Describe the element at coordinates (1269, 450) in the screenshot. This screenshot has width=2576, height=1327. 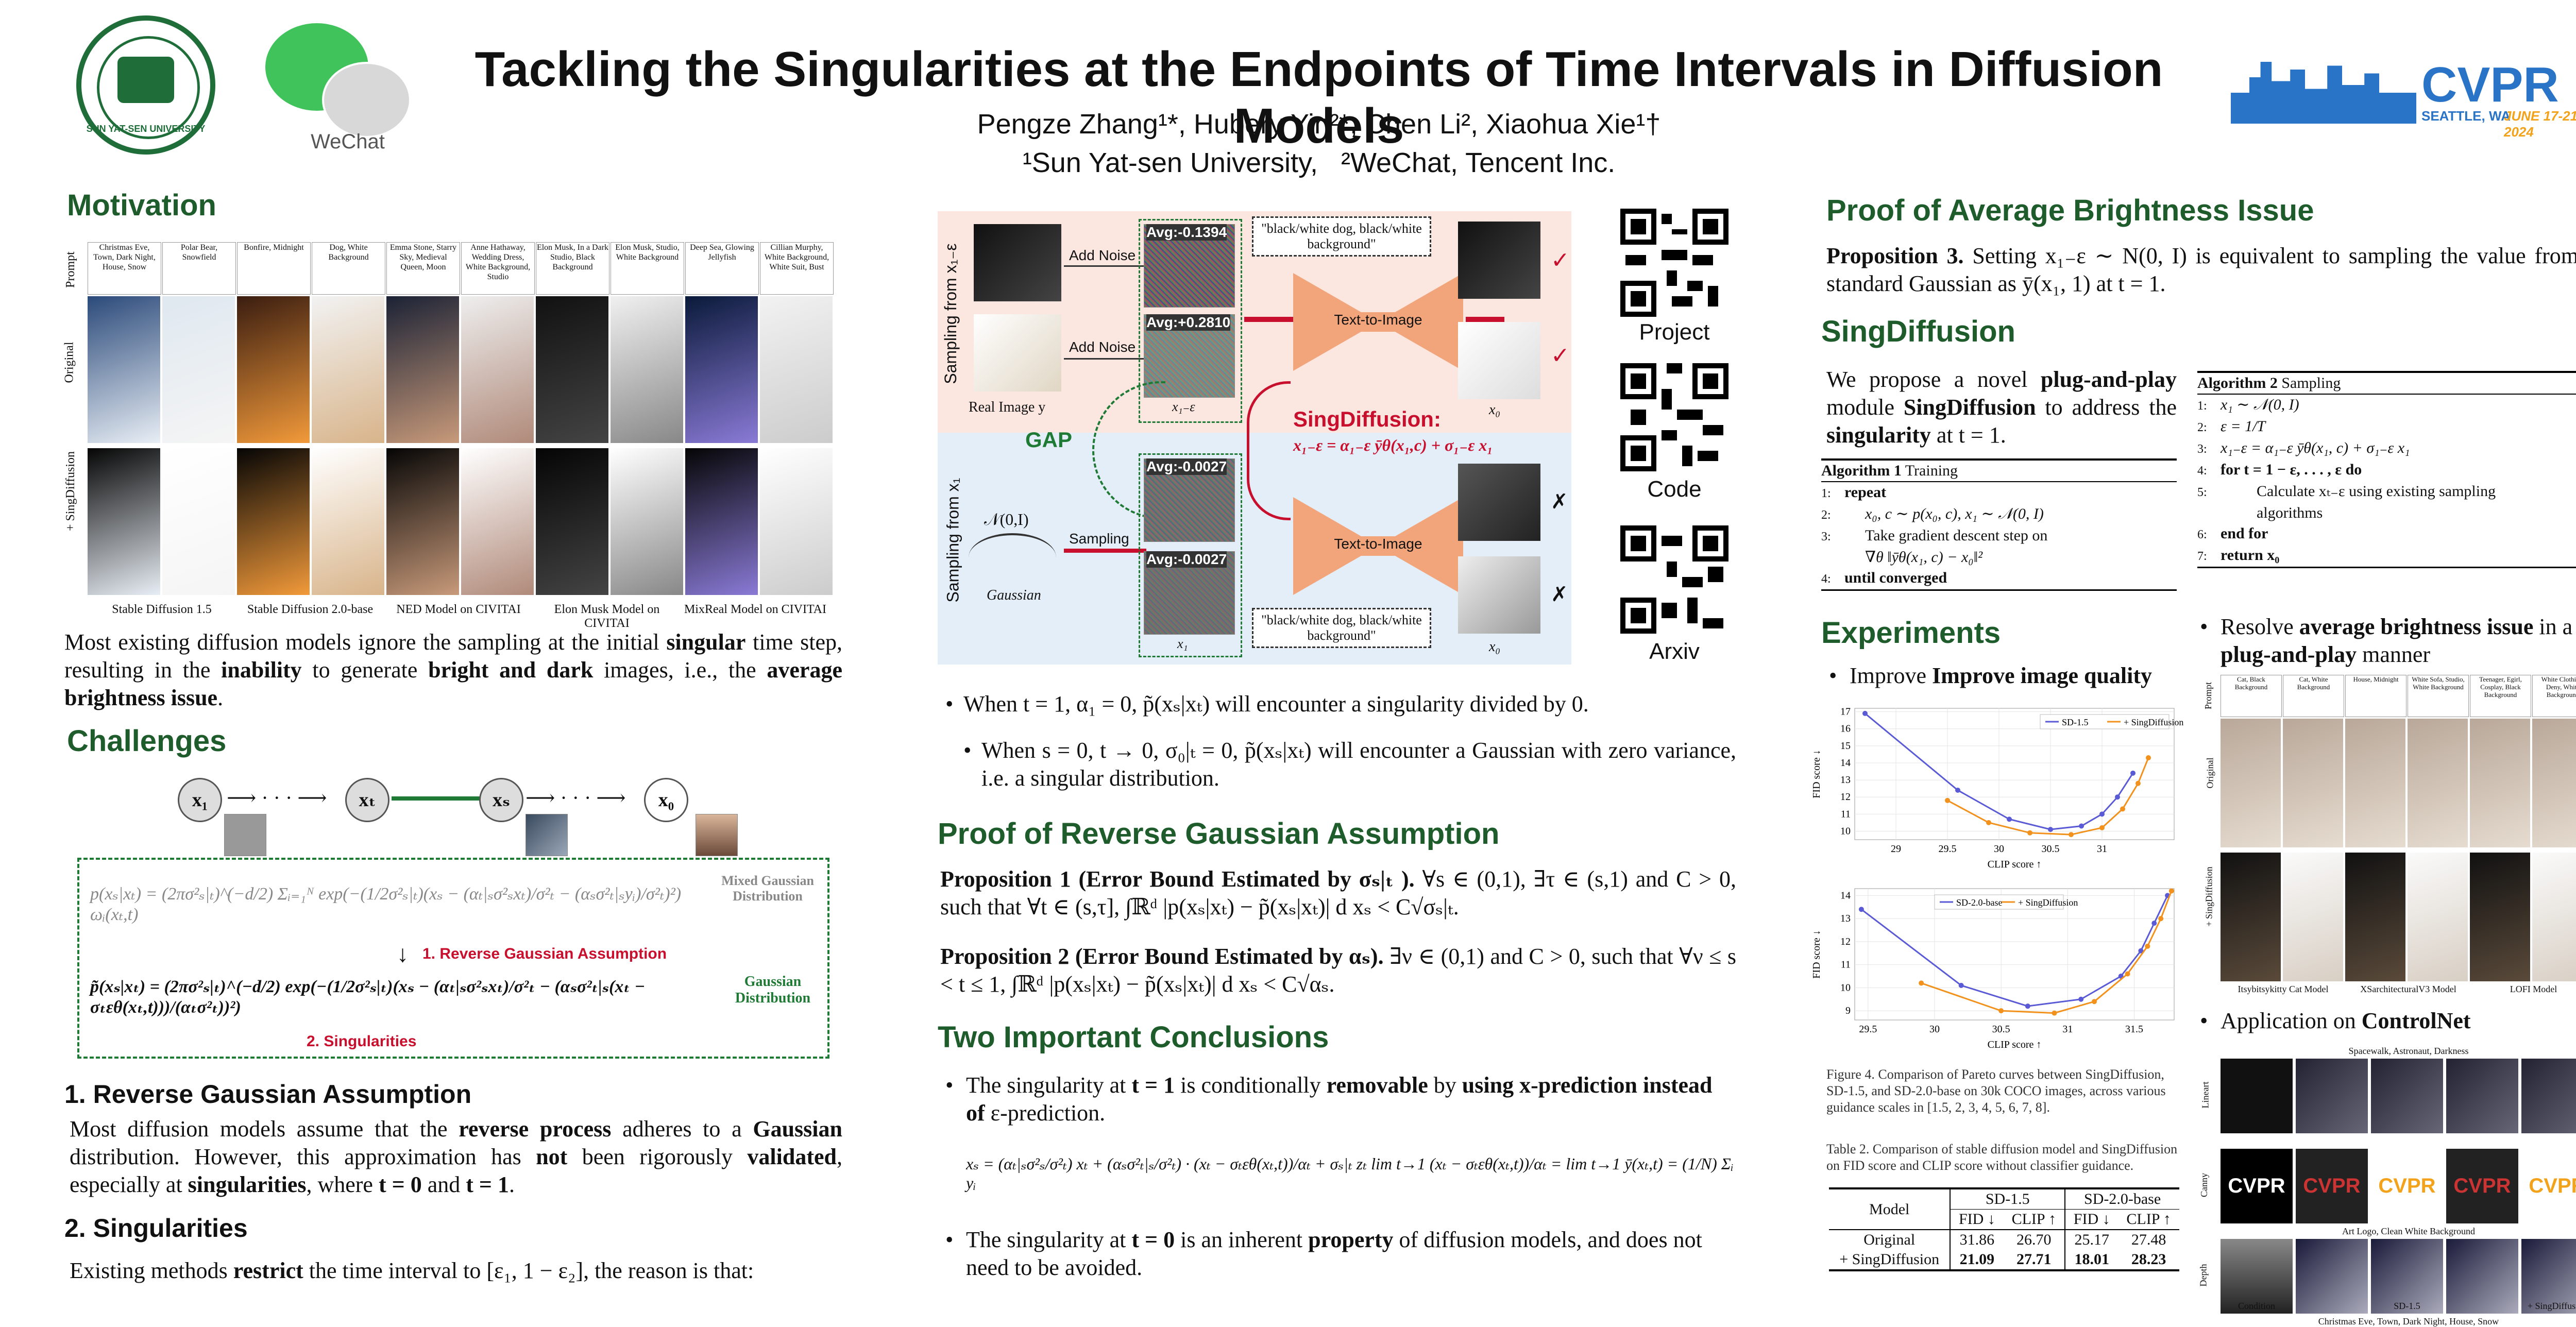
I see `red-curve` at that location.